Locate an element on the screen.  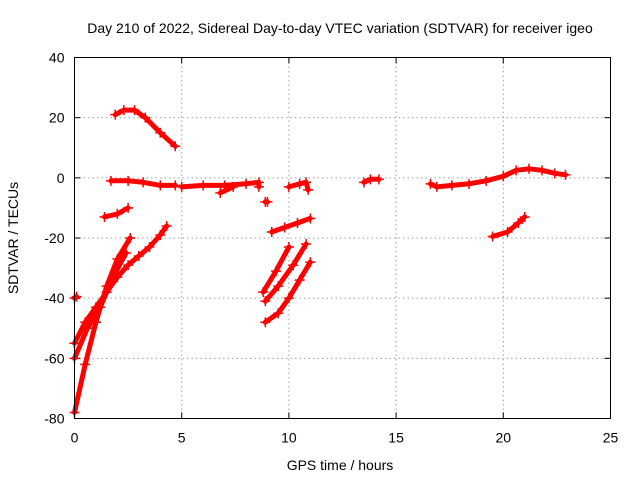
y-tick-label: -60 is located at coordinates (54, 358).